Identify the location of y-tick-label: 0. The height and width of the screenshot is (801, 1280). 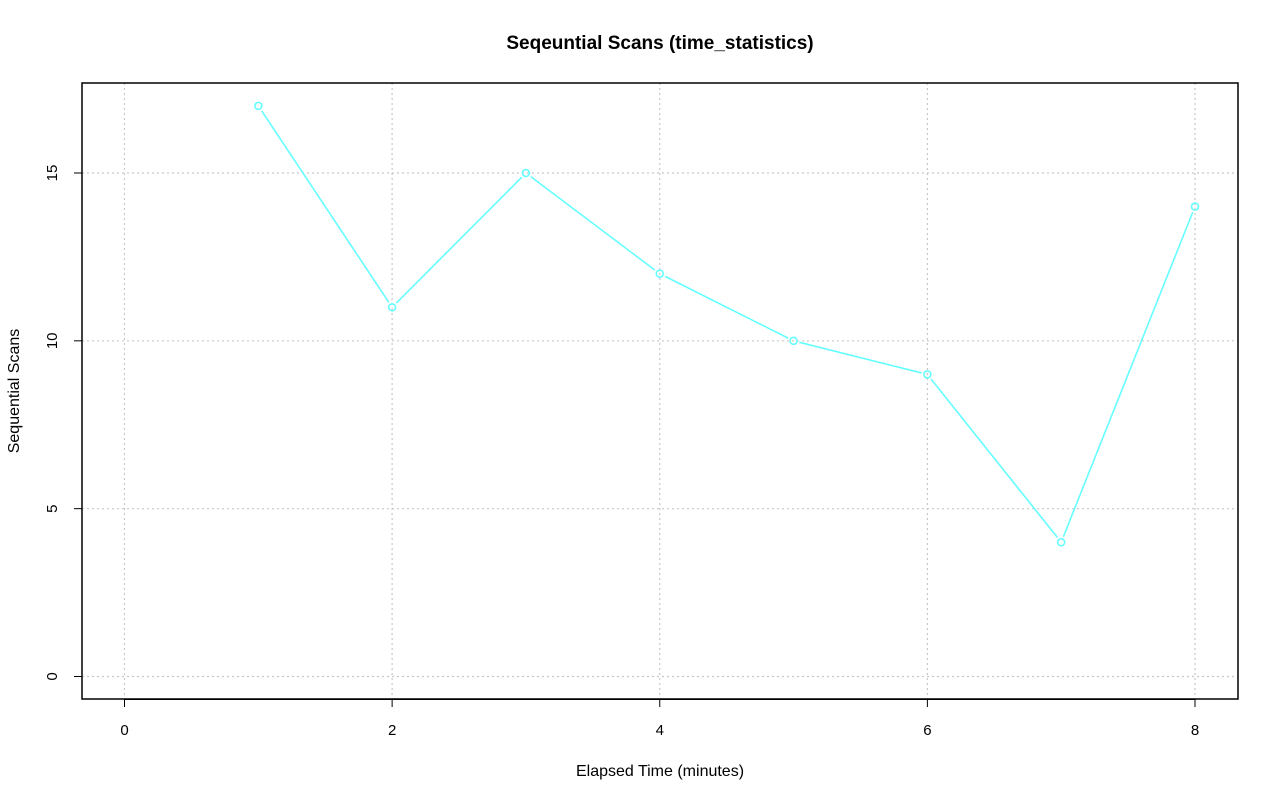
(52, 676).